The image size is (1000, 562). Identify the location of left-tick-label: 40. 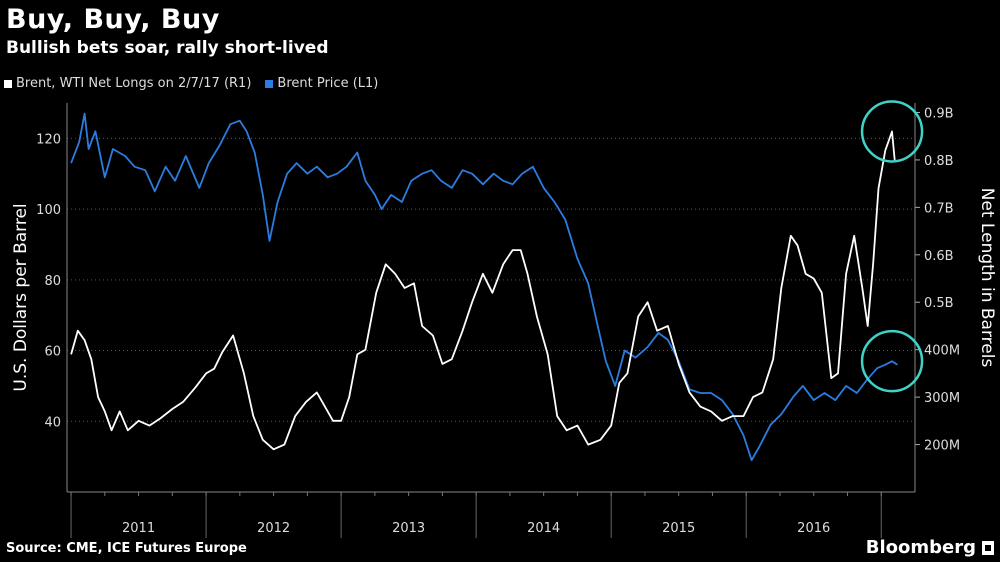
(52, 422).